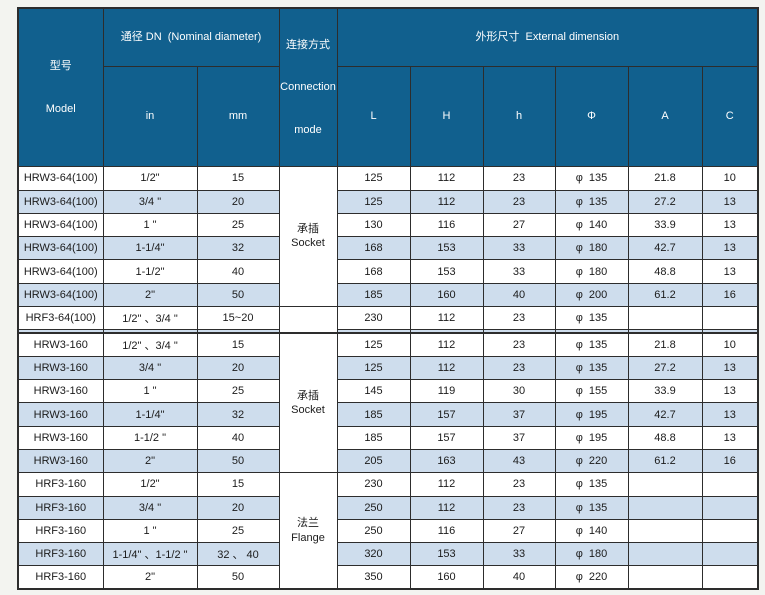 Image resolution: width=765 pixels, height=595 pixels. I want to click on table-row: HRW3-160 1 " 25 145 119 30 φ 155 33.9 13, so click(388, 391).